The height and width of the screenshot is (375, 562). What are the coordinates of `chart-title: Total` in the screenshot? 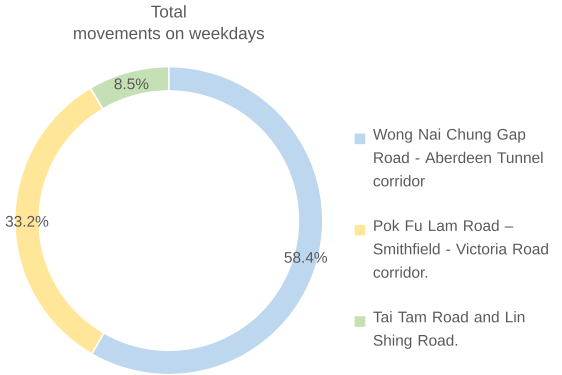 It's located at (168, 11).